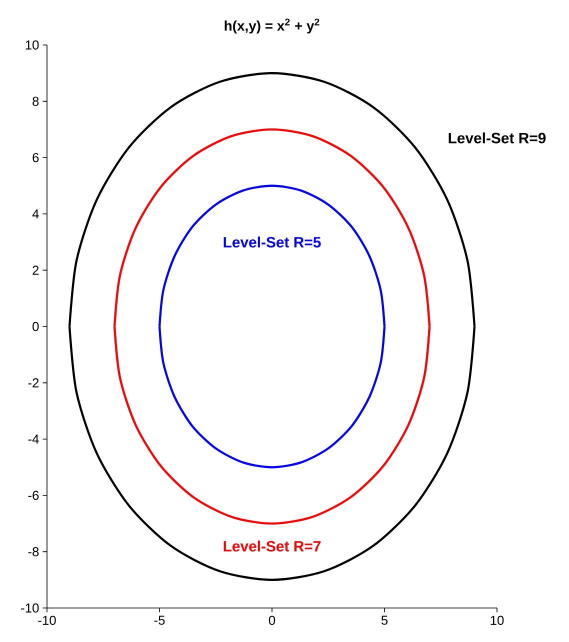 The image size is (569, 642). I want to click on x-tick-label: 0, so click(272, 620).